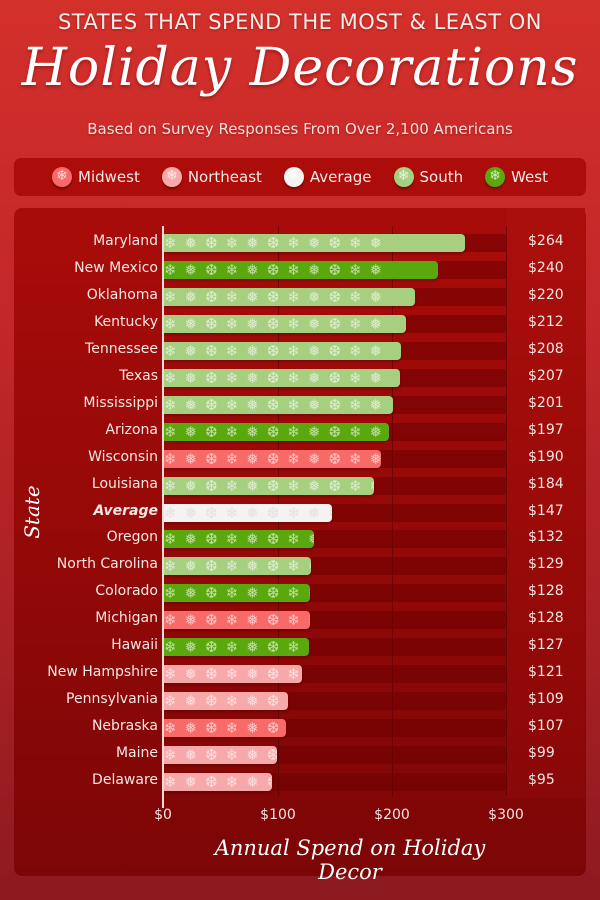 This screenshot has width=600, height=900. What do you see at coordinates (300, 781) in the screenshot?
I see `bar-row: Delaware ❄❅❆❄❅❆❄❅❆❄❅ $95` at bounding box center [300, 781].